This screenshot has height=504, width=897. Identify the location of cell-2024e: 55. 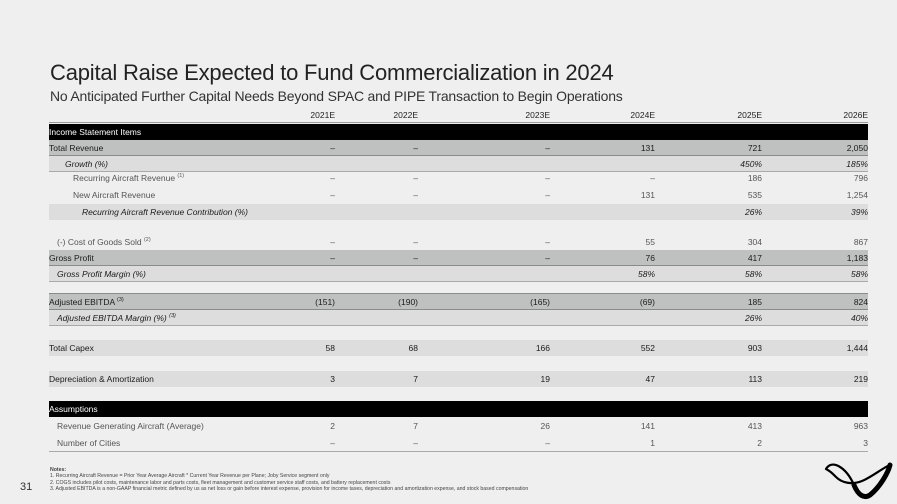
(650, 242).